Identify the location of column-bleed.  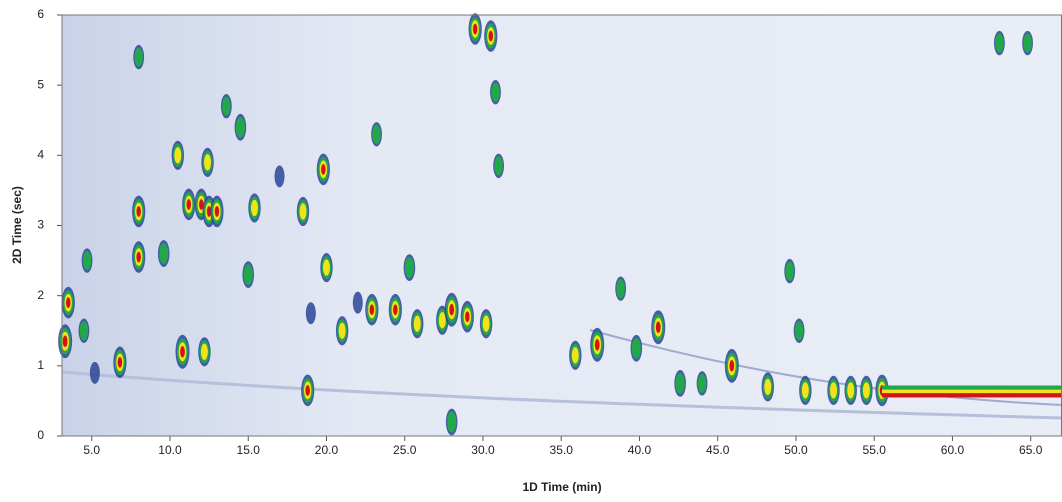
(561, 395).